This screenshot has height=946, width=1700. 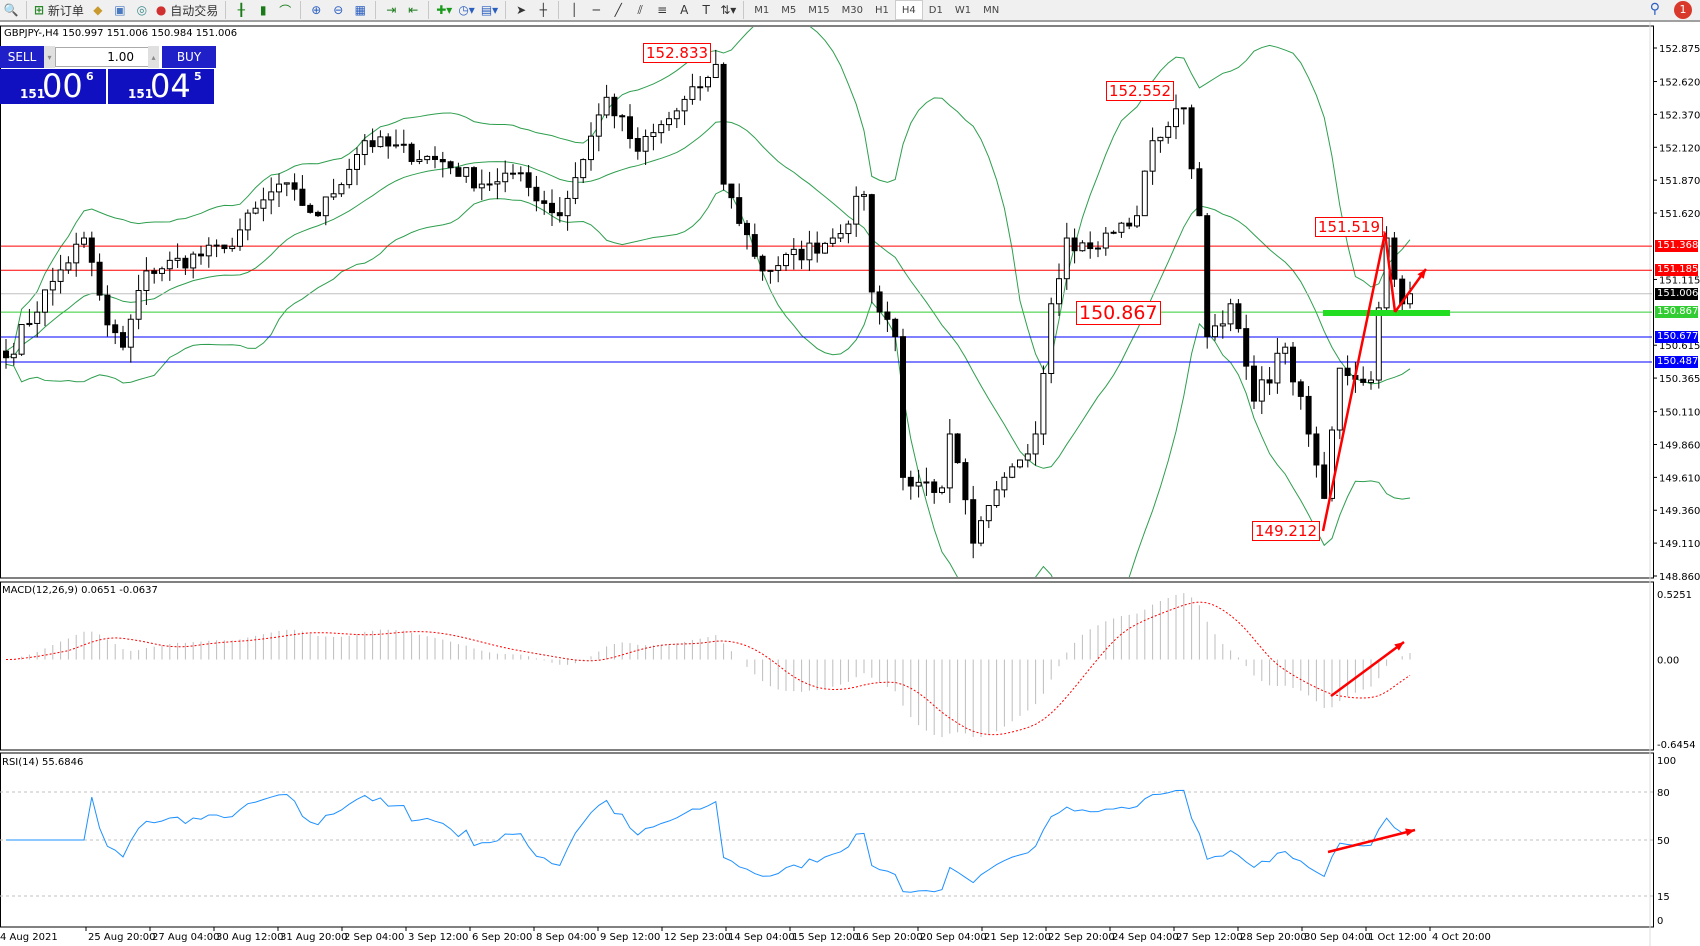 I want to click on templates-icon: ▤▾, so click(x=489, y=10).